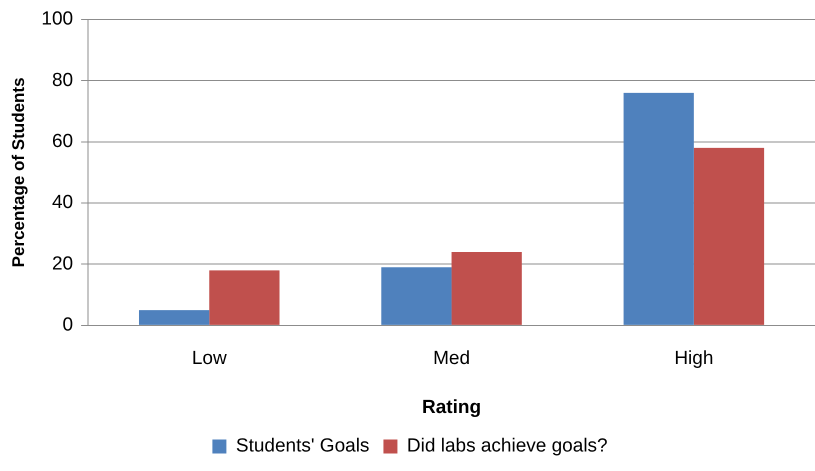 This screenshot has width=815, height=471. Describe the element at coordinates (209, 359) in the screenshot. I see `x-tick-label: Low` at that location.